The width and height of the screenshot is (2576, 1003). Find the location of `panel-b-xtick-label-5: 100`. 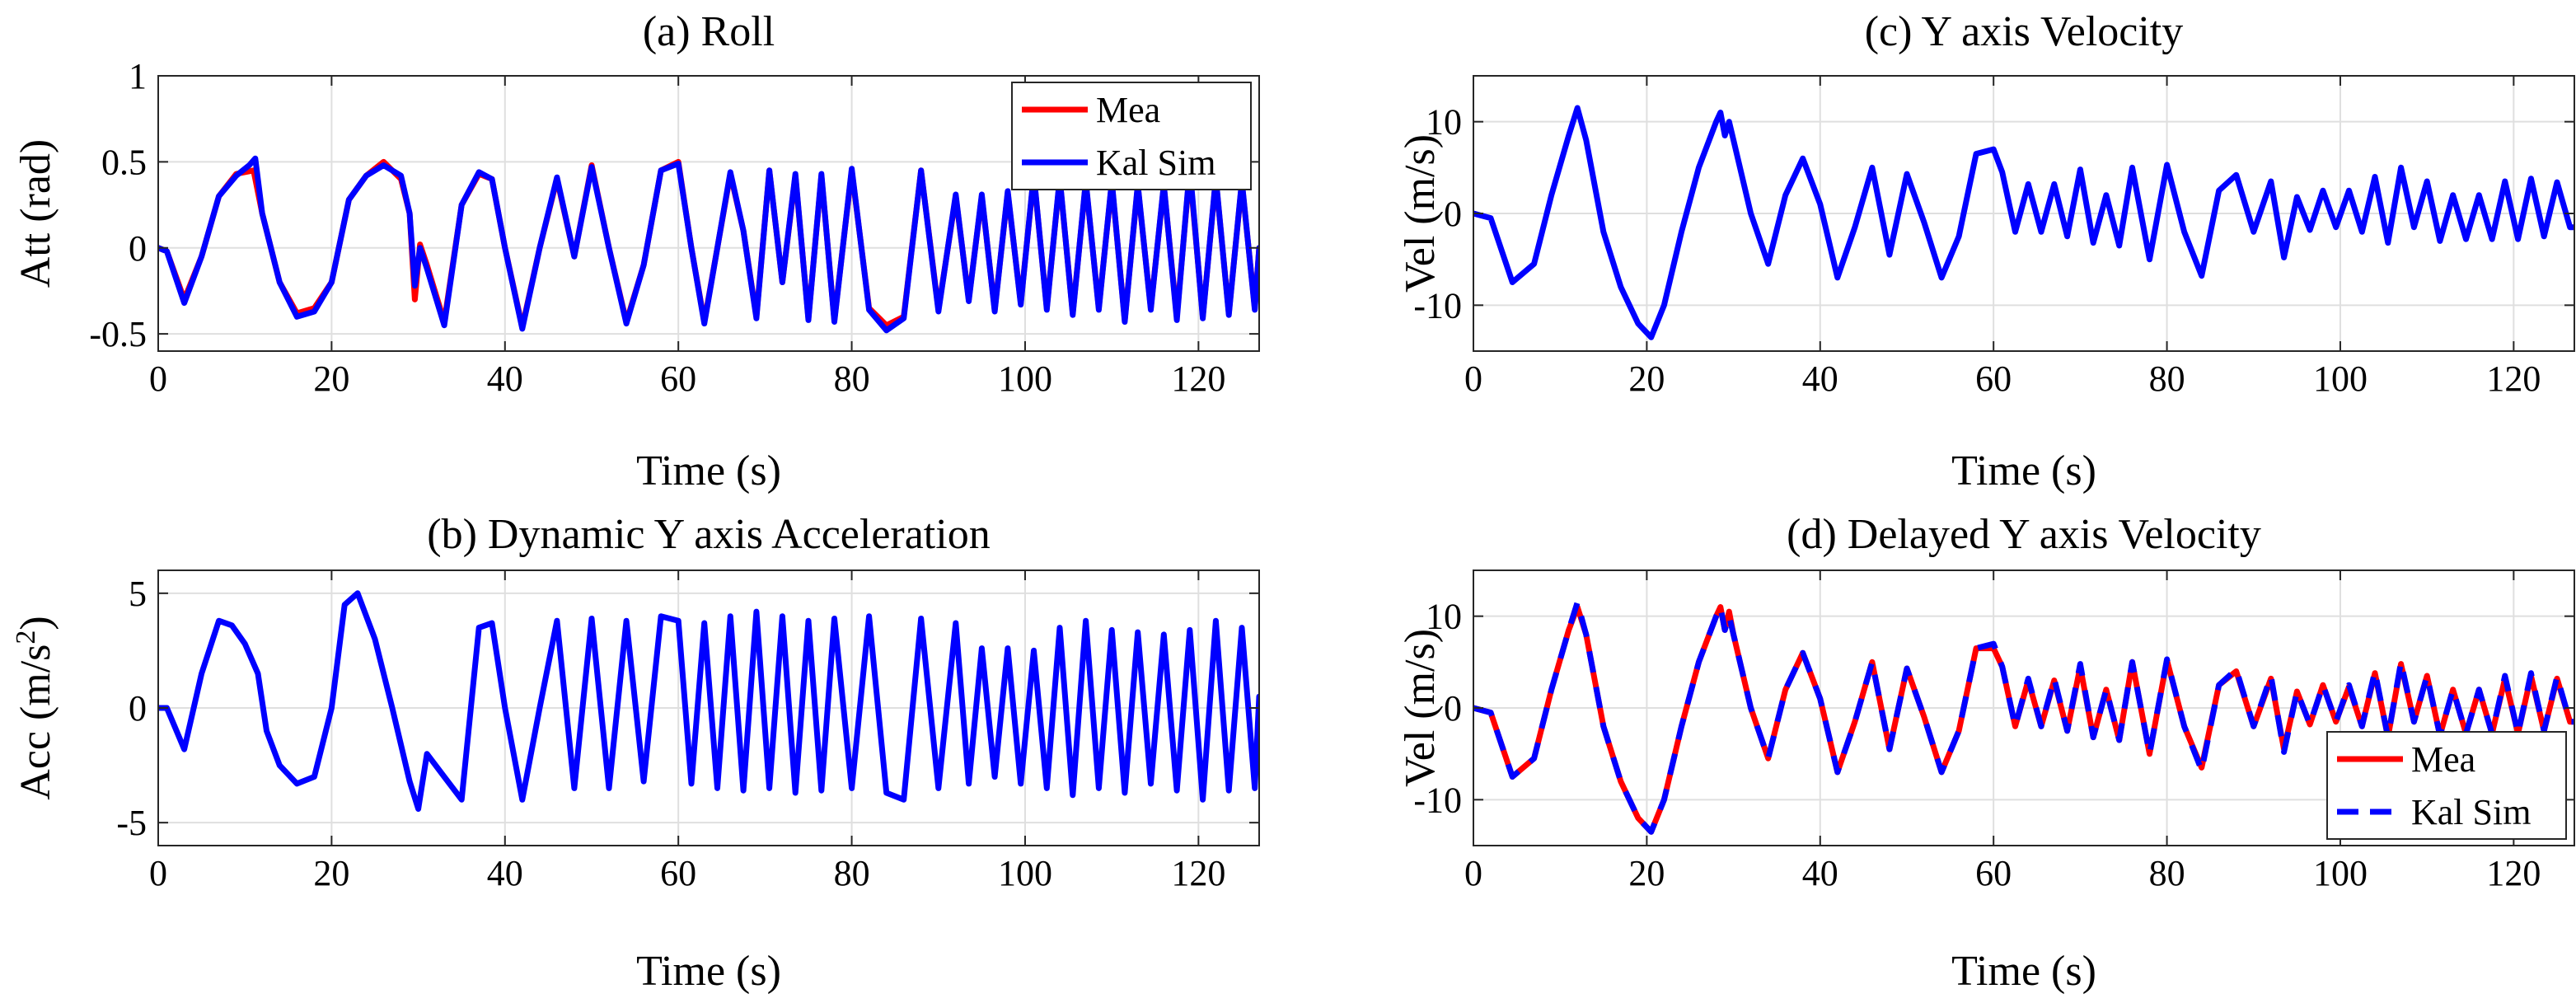

panel-b-xtick-label-5: 100 is located at coordinates (1025, 873).